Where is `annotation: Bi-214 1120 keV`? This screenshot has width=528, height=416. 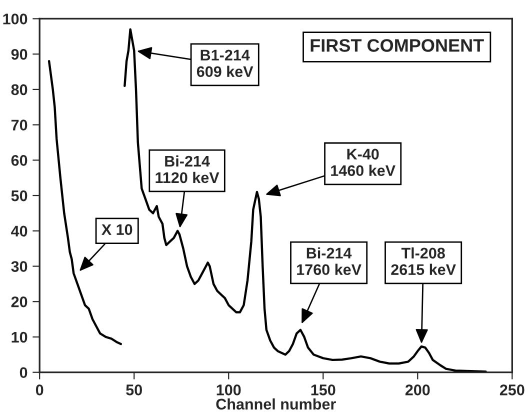
annotation: Bi-214 1120 keV is located at coordinates (188, 169).